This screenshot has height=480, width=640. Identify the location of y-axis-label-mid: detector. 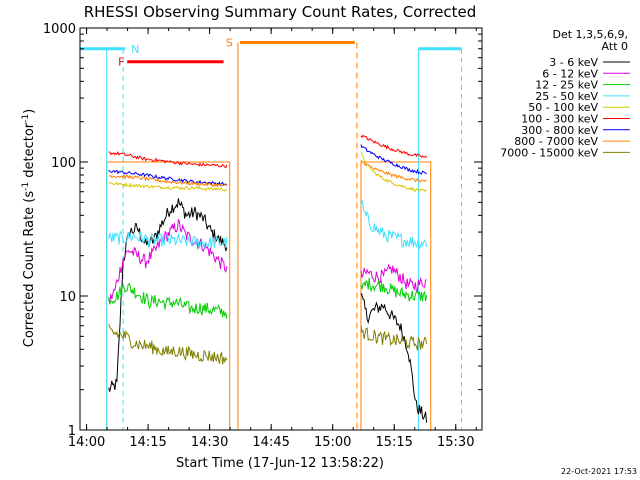
(29, 152).